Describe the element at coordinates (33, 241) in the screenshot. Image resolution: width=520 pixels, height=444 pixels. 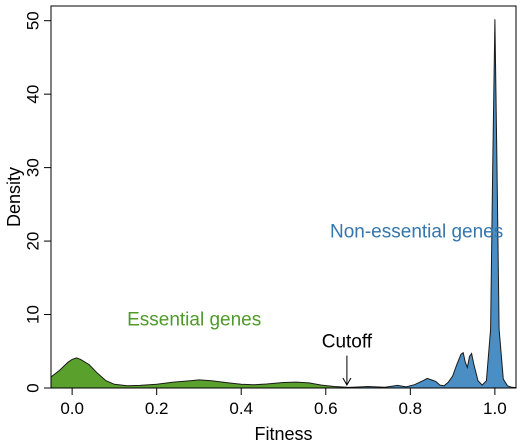
I see `y-tick-label: 20` at that location.